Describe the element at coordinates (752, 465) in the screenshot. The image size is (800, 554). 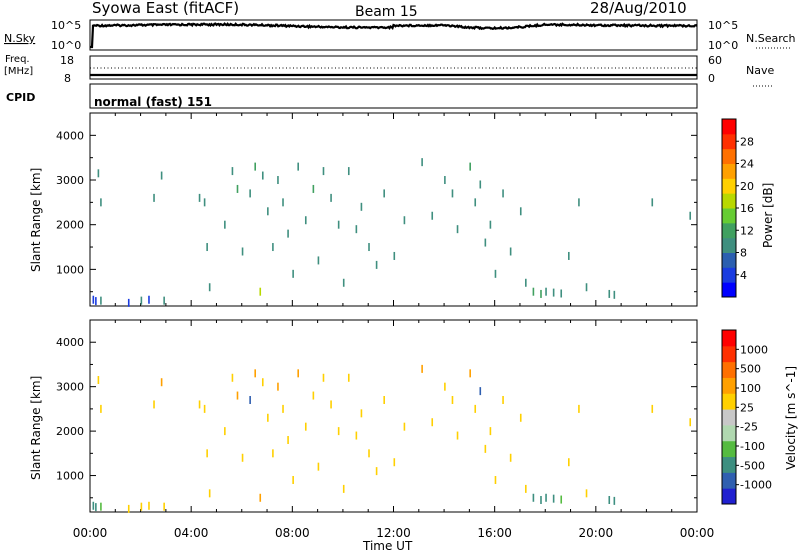
I see `colorbar-tick-label: -500` at that location.